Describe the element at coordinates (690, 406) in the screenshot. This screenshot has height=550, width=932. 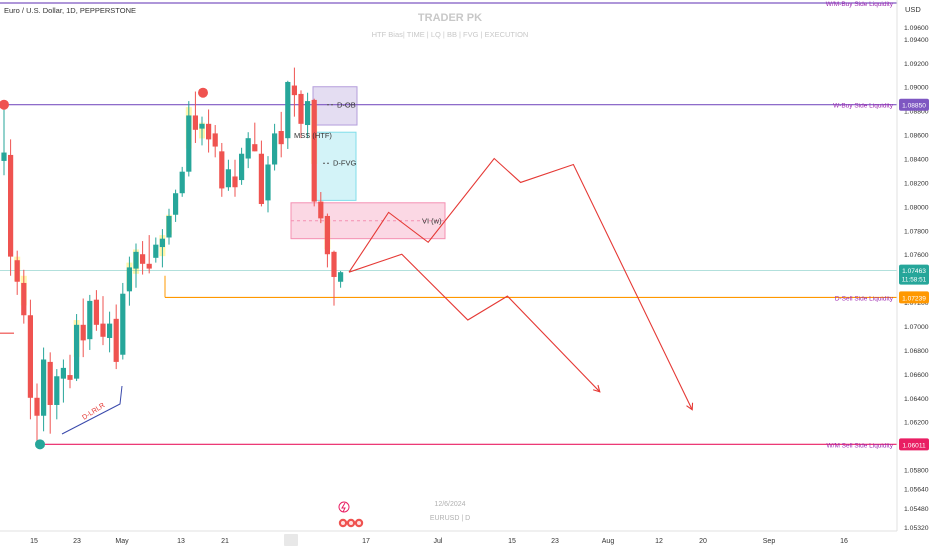
I see `projection-path-1-arrowhead` at that location.